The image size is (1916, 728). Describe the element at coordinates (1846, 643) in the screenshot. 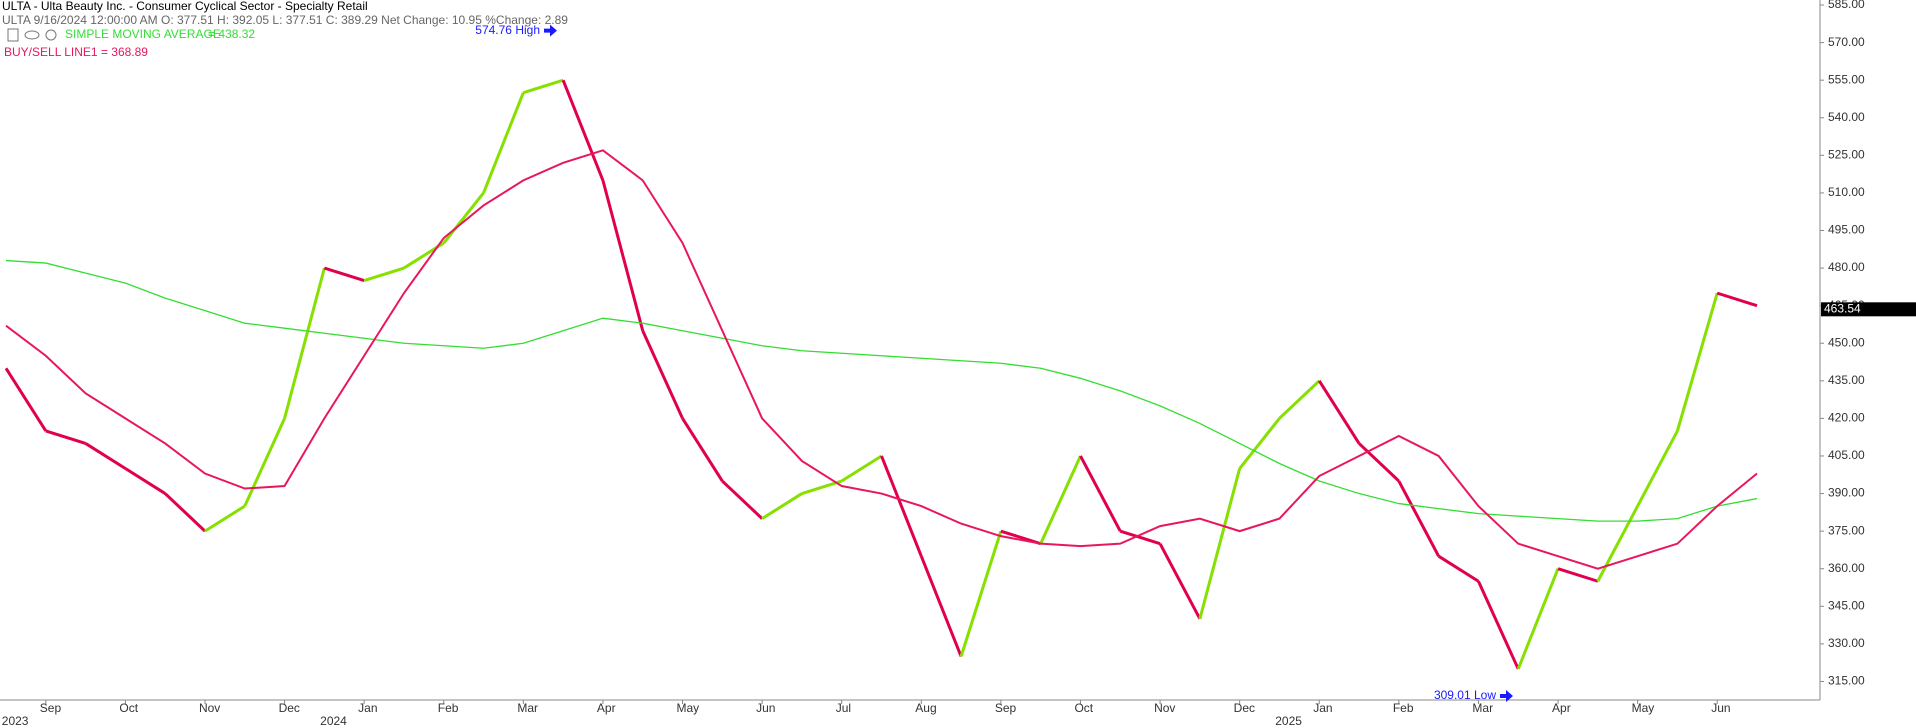

I see `y-tick-label: 330.00` at that location.